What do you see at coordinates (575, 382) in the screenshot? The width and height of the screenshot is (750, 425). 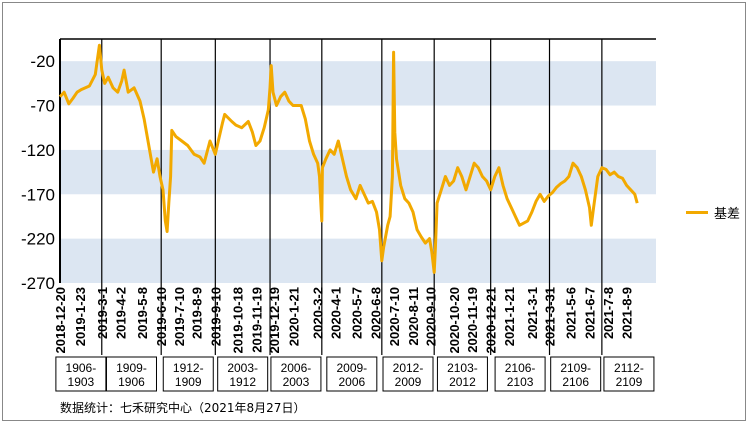 I see `contract-label-line2: 2106` at bounding box center [575, 382].